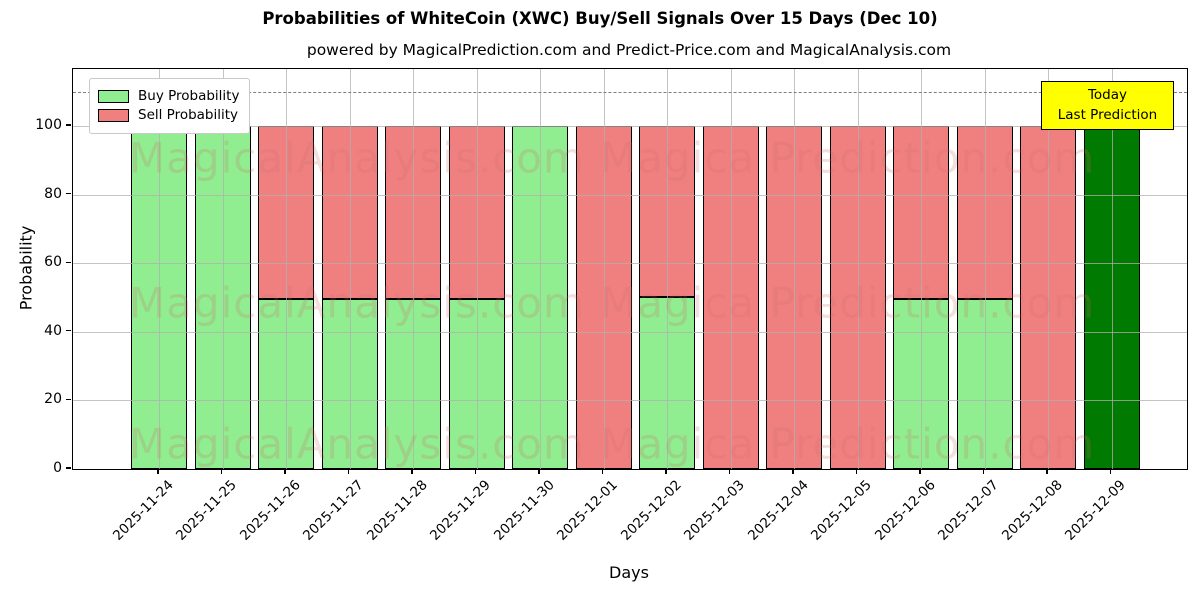 This screenshot has height=600, width=1200. I want to click on x-tick-label: 2025-12-07, so click(968, 510).